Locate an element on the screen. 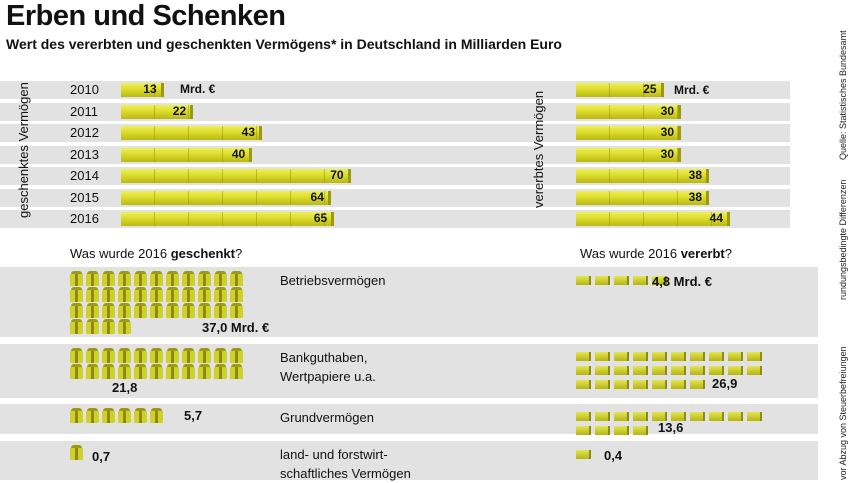 This screenshot has width=853, height=483. inherit-heading-bold: vererbt is located at coordinates (702, 253).